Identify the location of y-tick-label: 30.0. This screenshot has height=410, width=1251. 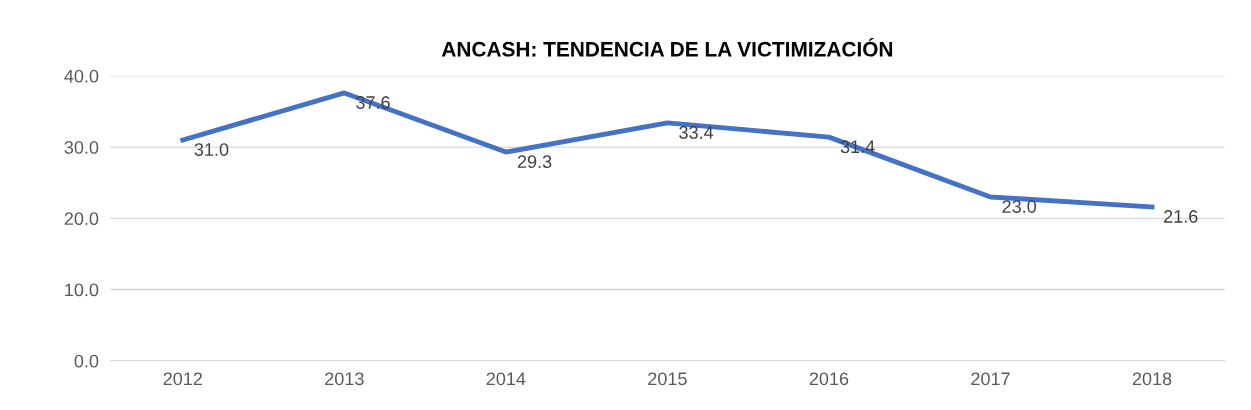
(81, 147).